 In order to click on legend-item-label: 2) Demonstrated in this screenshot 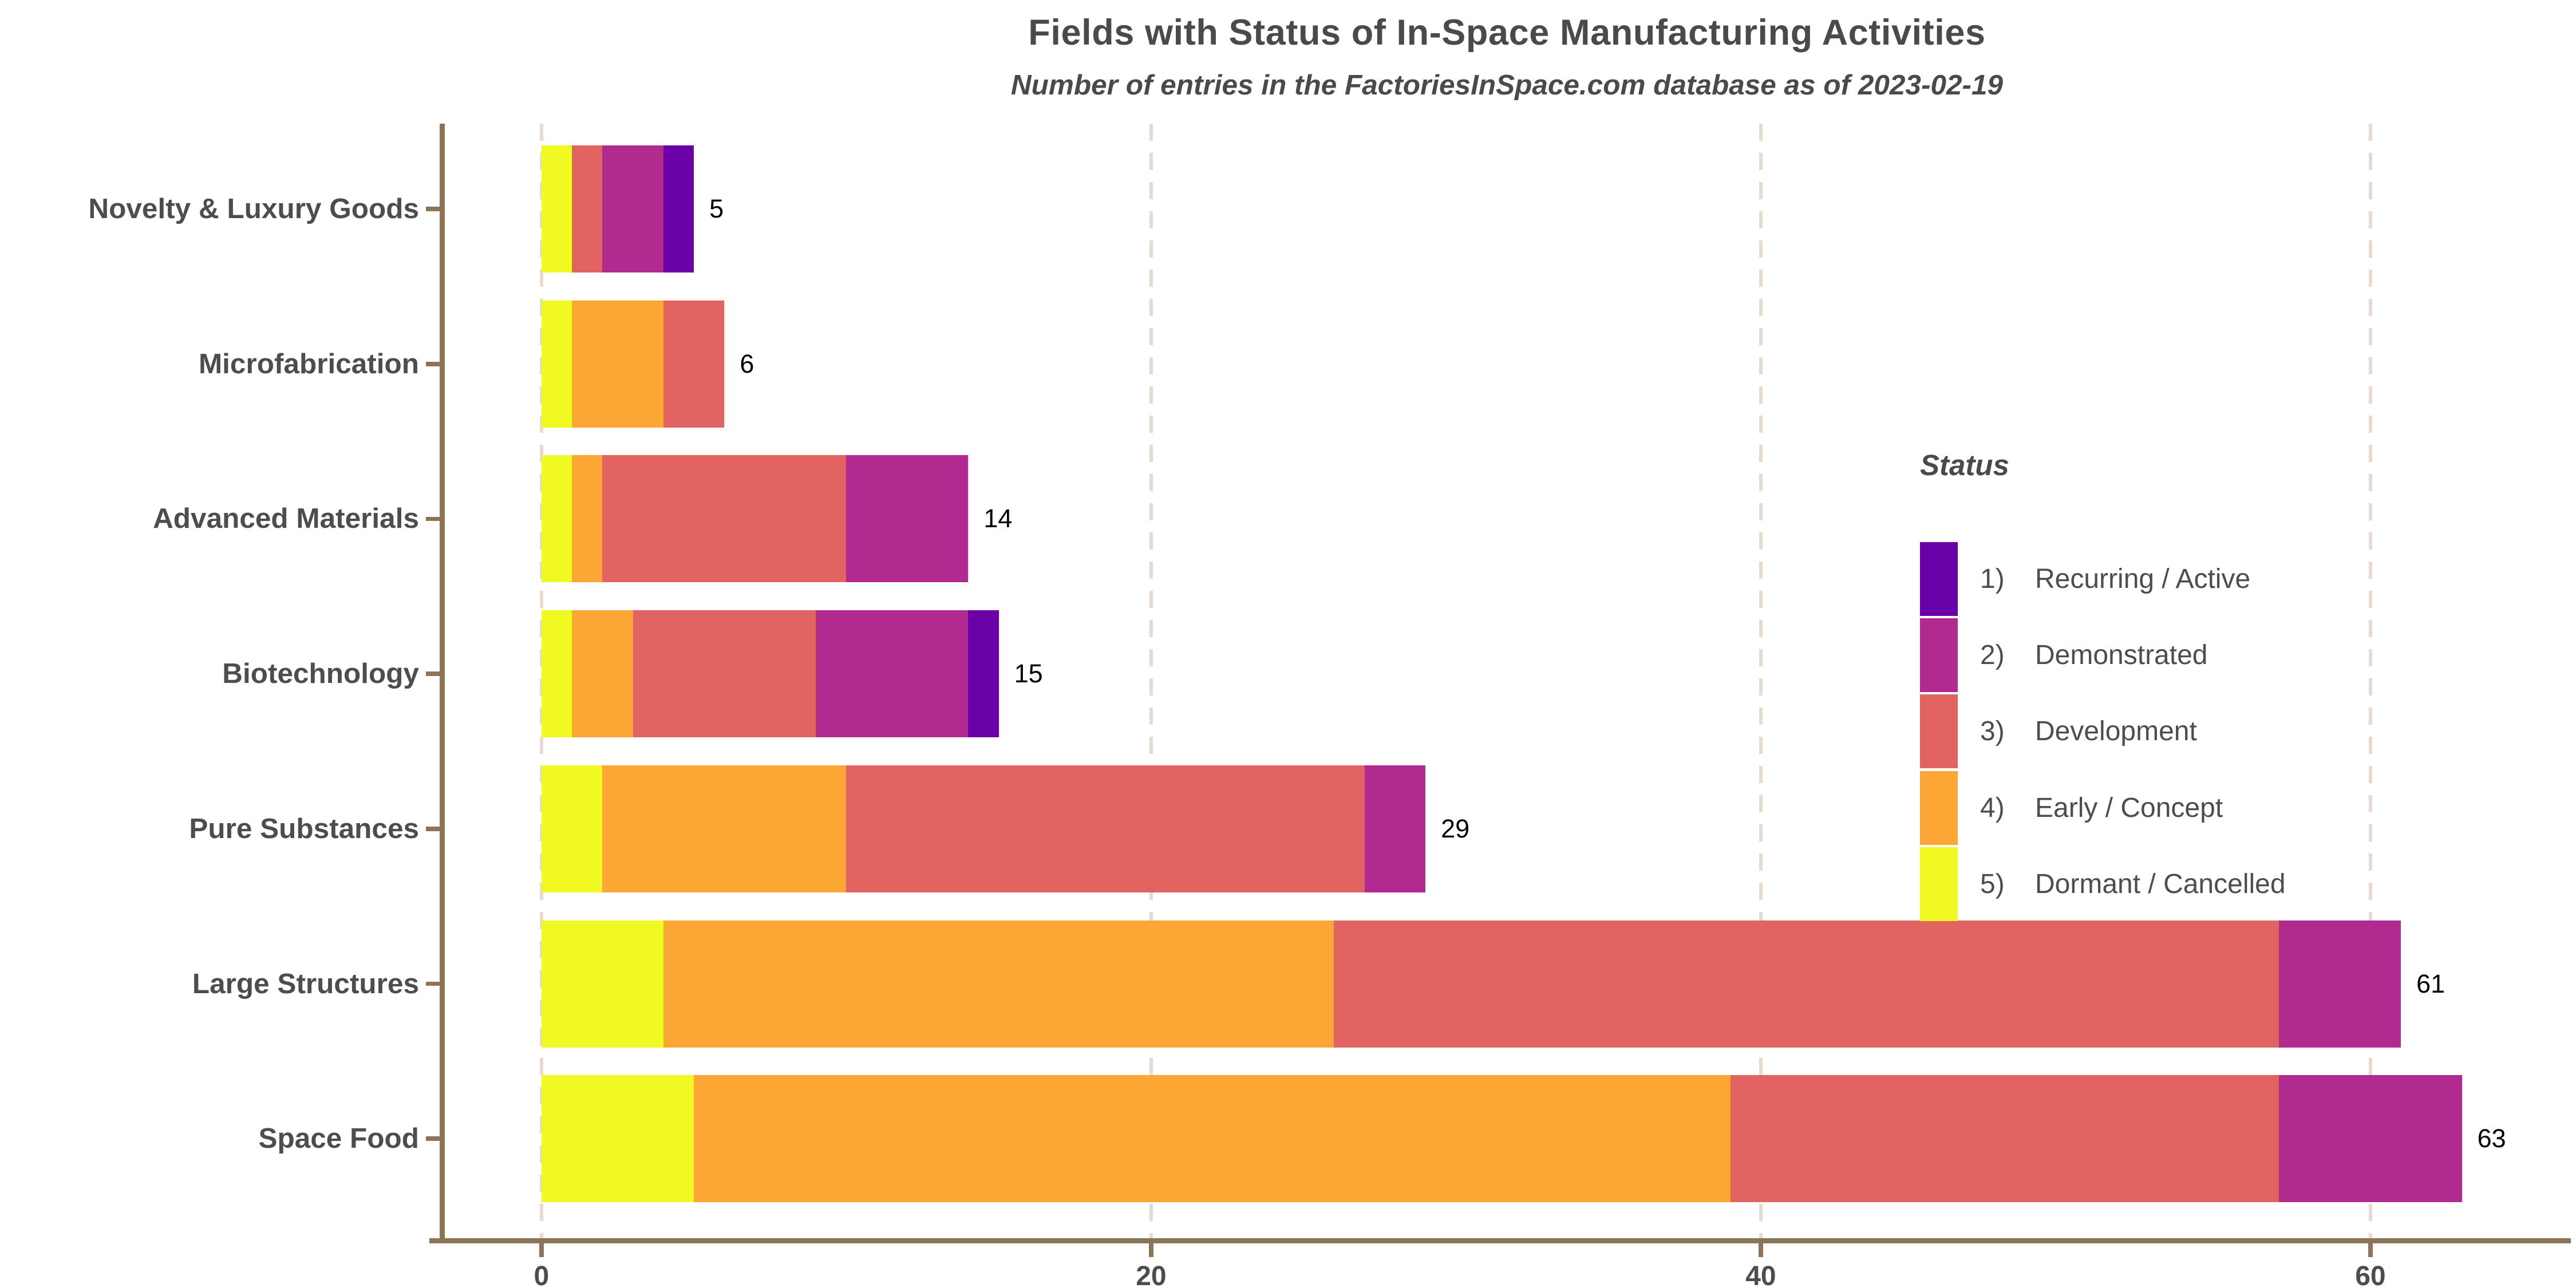, I will do `click(2093, 655)`.